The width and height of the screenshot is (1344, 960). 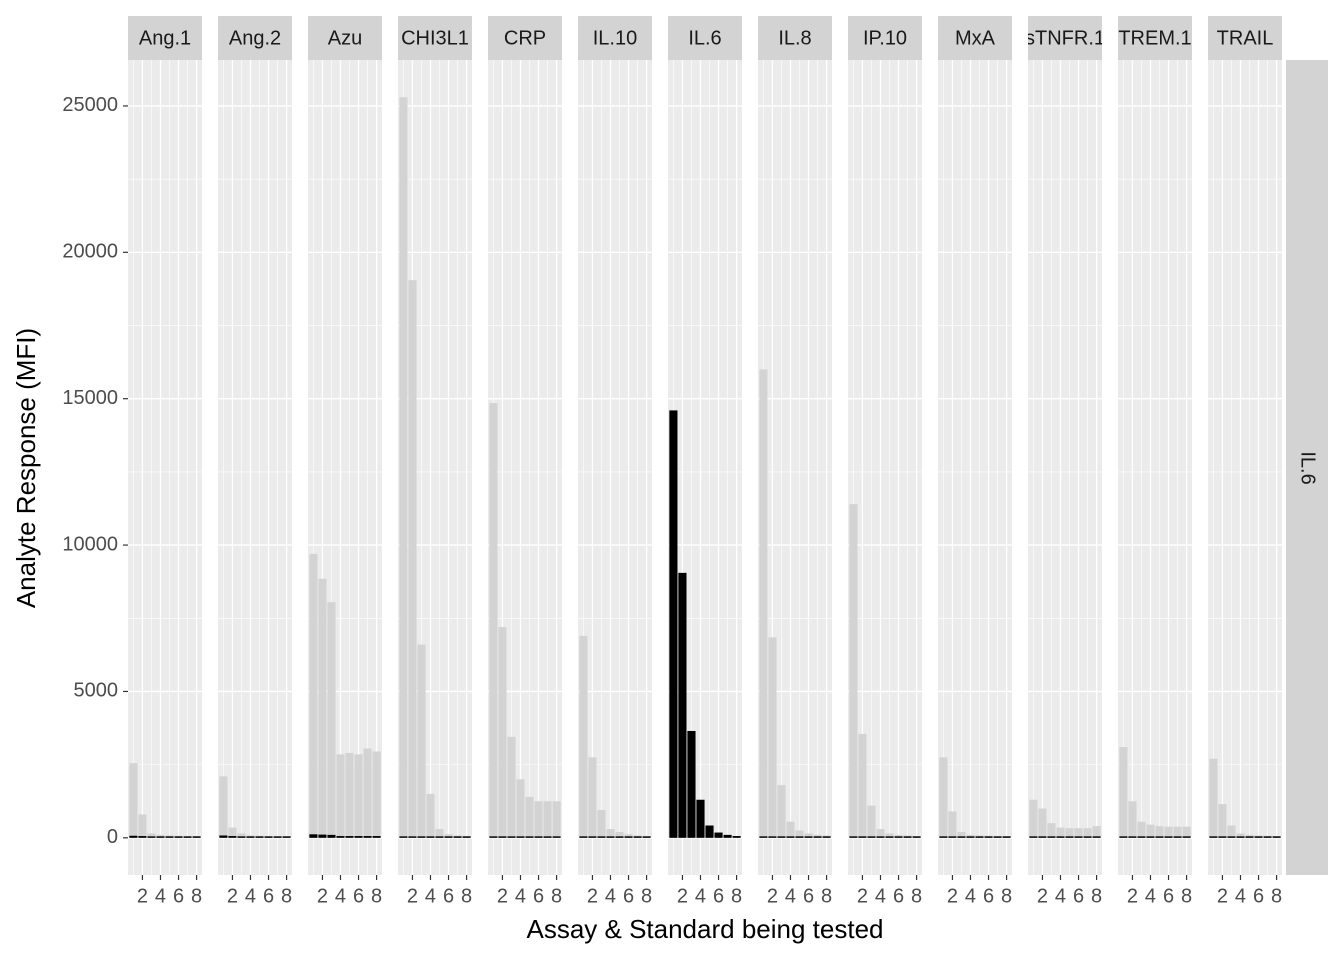 What do you see at coordinates (255, 461) in the screenshot?
I see `panel: 2 4 6 8 Ang.2` at bounding box center [255, 461].